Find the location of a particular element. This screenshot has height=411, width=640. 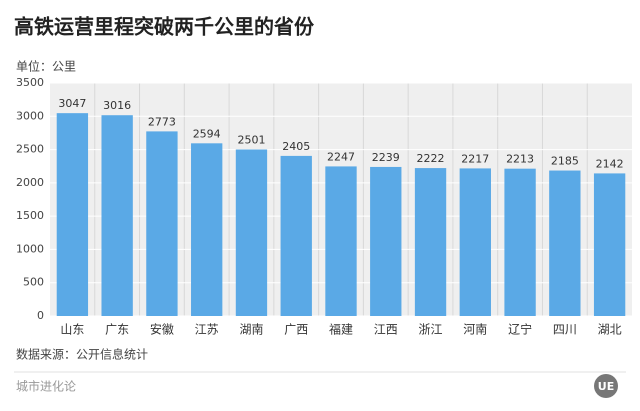

value-label: 3016 is located at coordinates (117, 105).